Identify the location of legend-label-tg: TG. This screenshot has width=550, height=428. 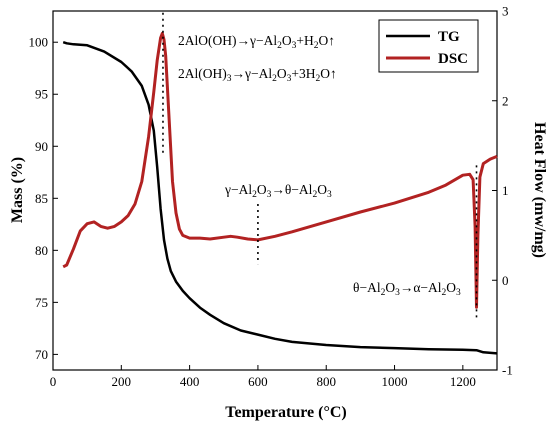
(449, 37).